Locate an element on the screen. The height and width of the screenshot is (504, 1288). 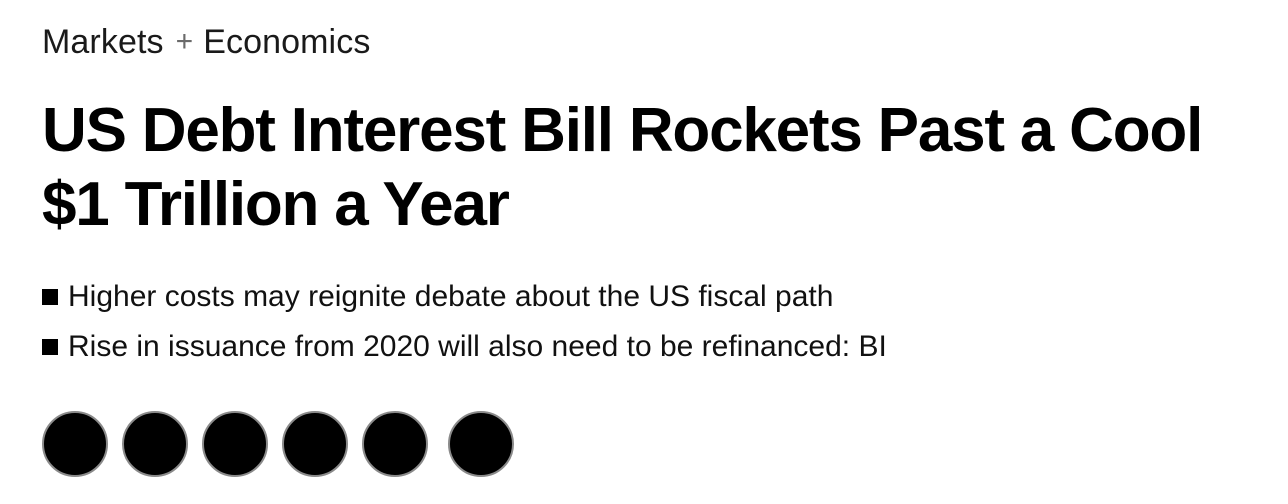
breadcrumb-section-link: Markets is located at coordinates (103, 42).